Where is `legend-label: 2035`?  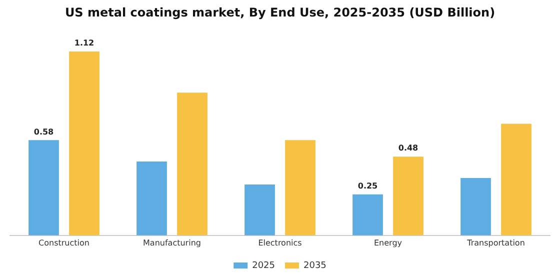 legend-label: 2035 is located at coordinates (315, 265).